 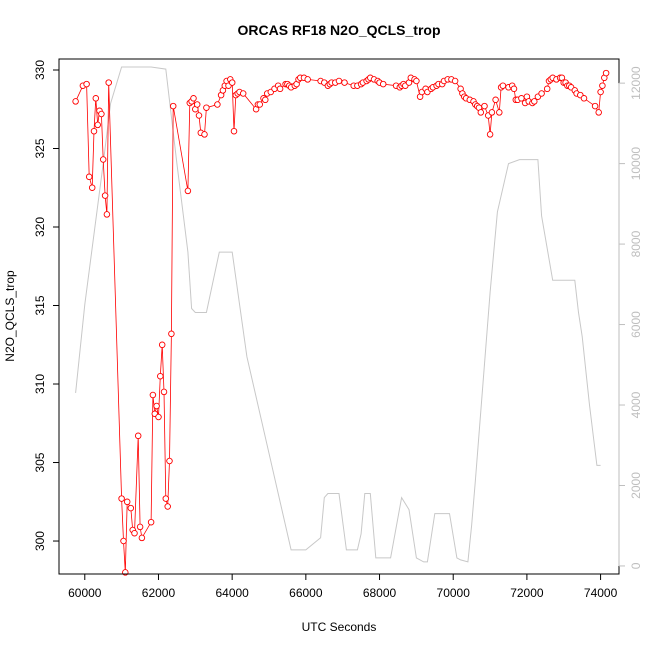 What do you see at coordinates (10, 316) in the screenshot?
I see `y-axis-label: N2O_QCLS_trop` at bounding box center [10, 316].